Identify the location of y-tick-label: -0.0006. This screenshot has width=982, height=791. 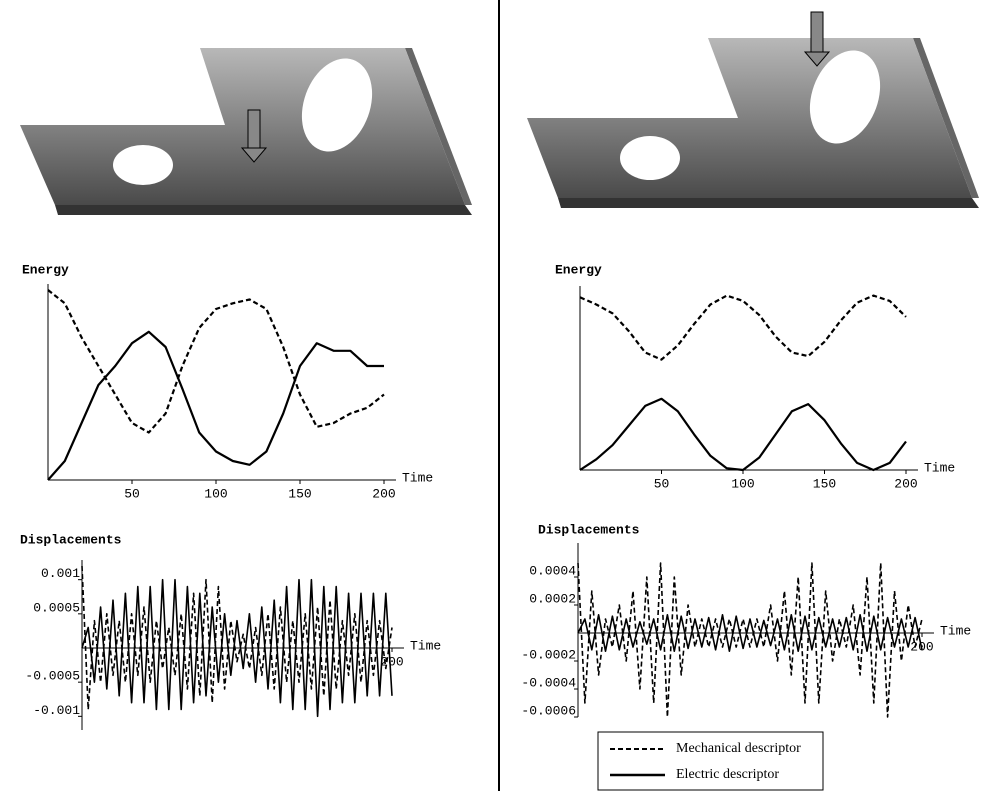
(548, 710).